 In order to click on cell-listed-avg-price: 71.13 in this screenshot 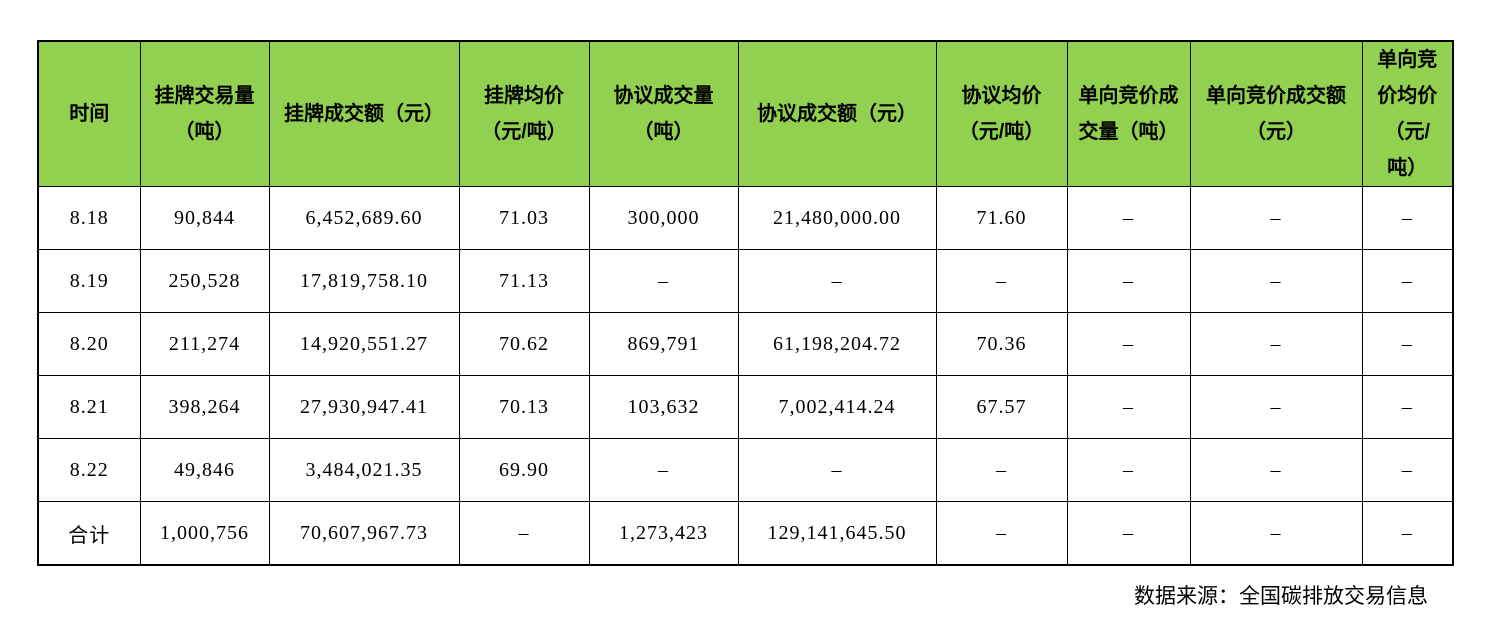, I will do `click(524, 281)`.